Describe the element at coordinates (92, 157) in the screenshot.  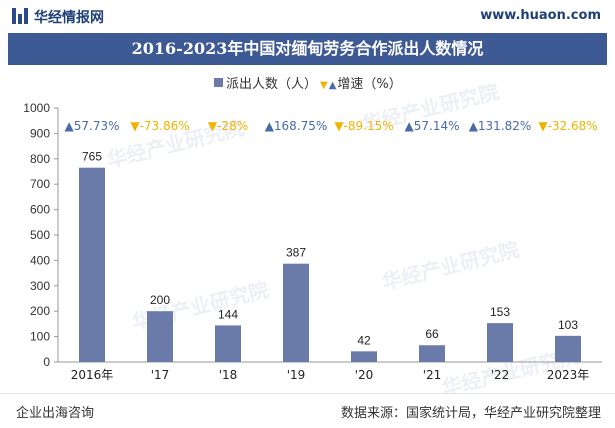
I see `bar-value-label: 765` at that location.